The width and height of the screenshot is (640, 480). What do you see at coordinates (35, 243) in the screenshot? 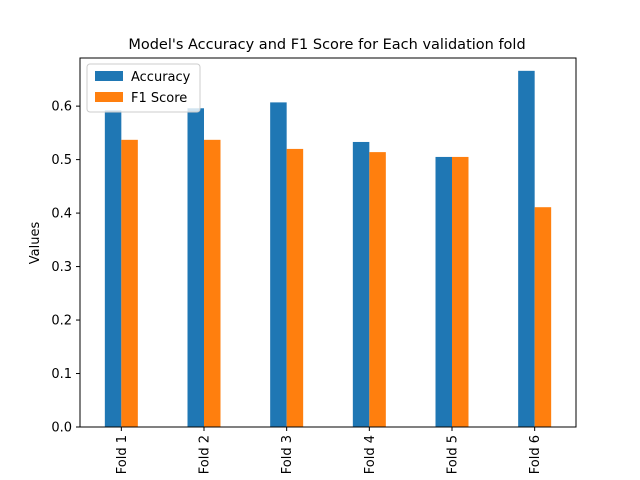
I see `y-axis-label: Values` at bounding box center [35, 243].